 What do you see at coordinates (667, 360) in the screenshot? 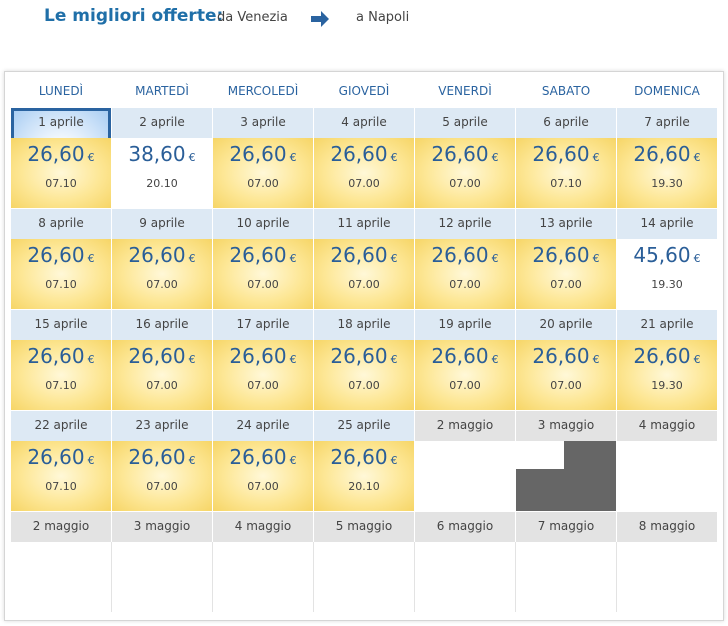
I see `calendar-day-cell: 21 aprile 26,60 €19.30` at bounding box center [667, 360].